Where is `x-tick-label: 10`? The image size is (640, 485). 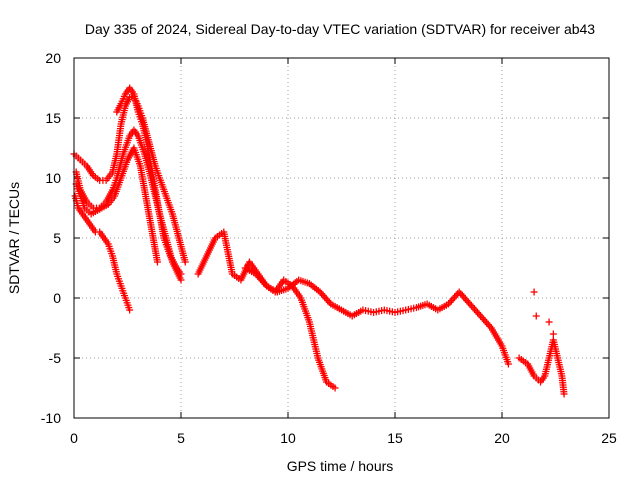
x-tick-label: 10 is located at coordinates (288, 438).